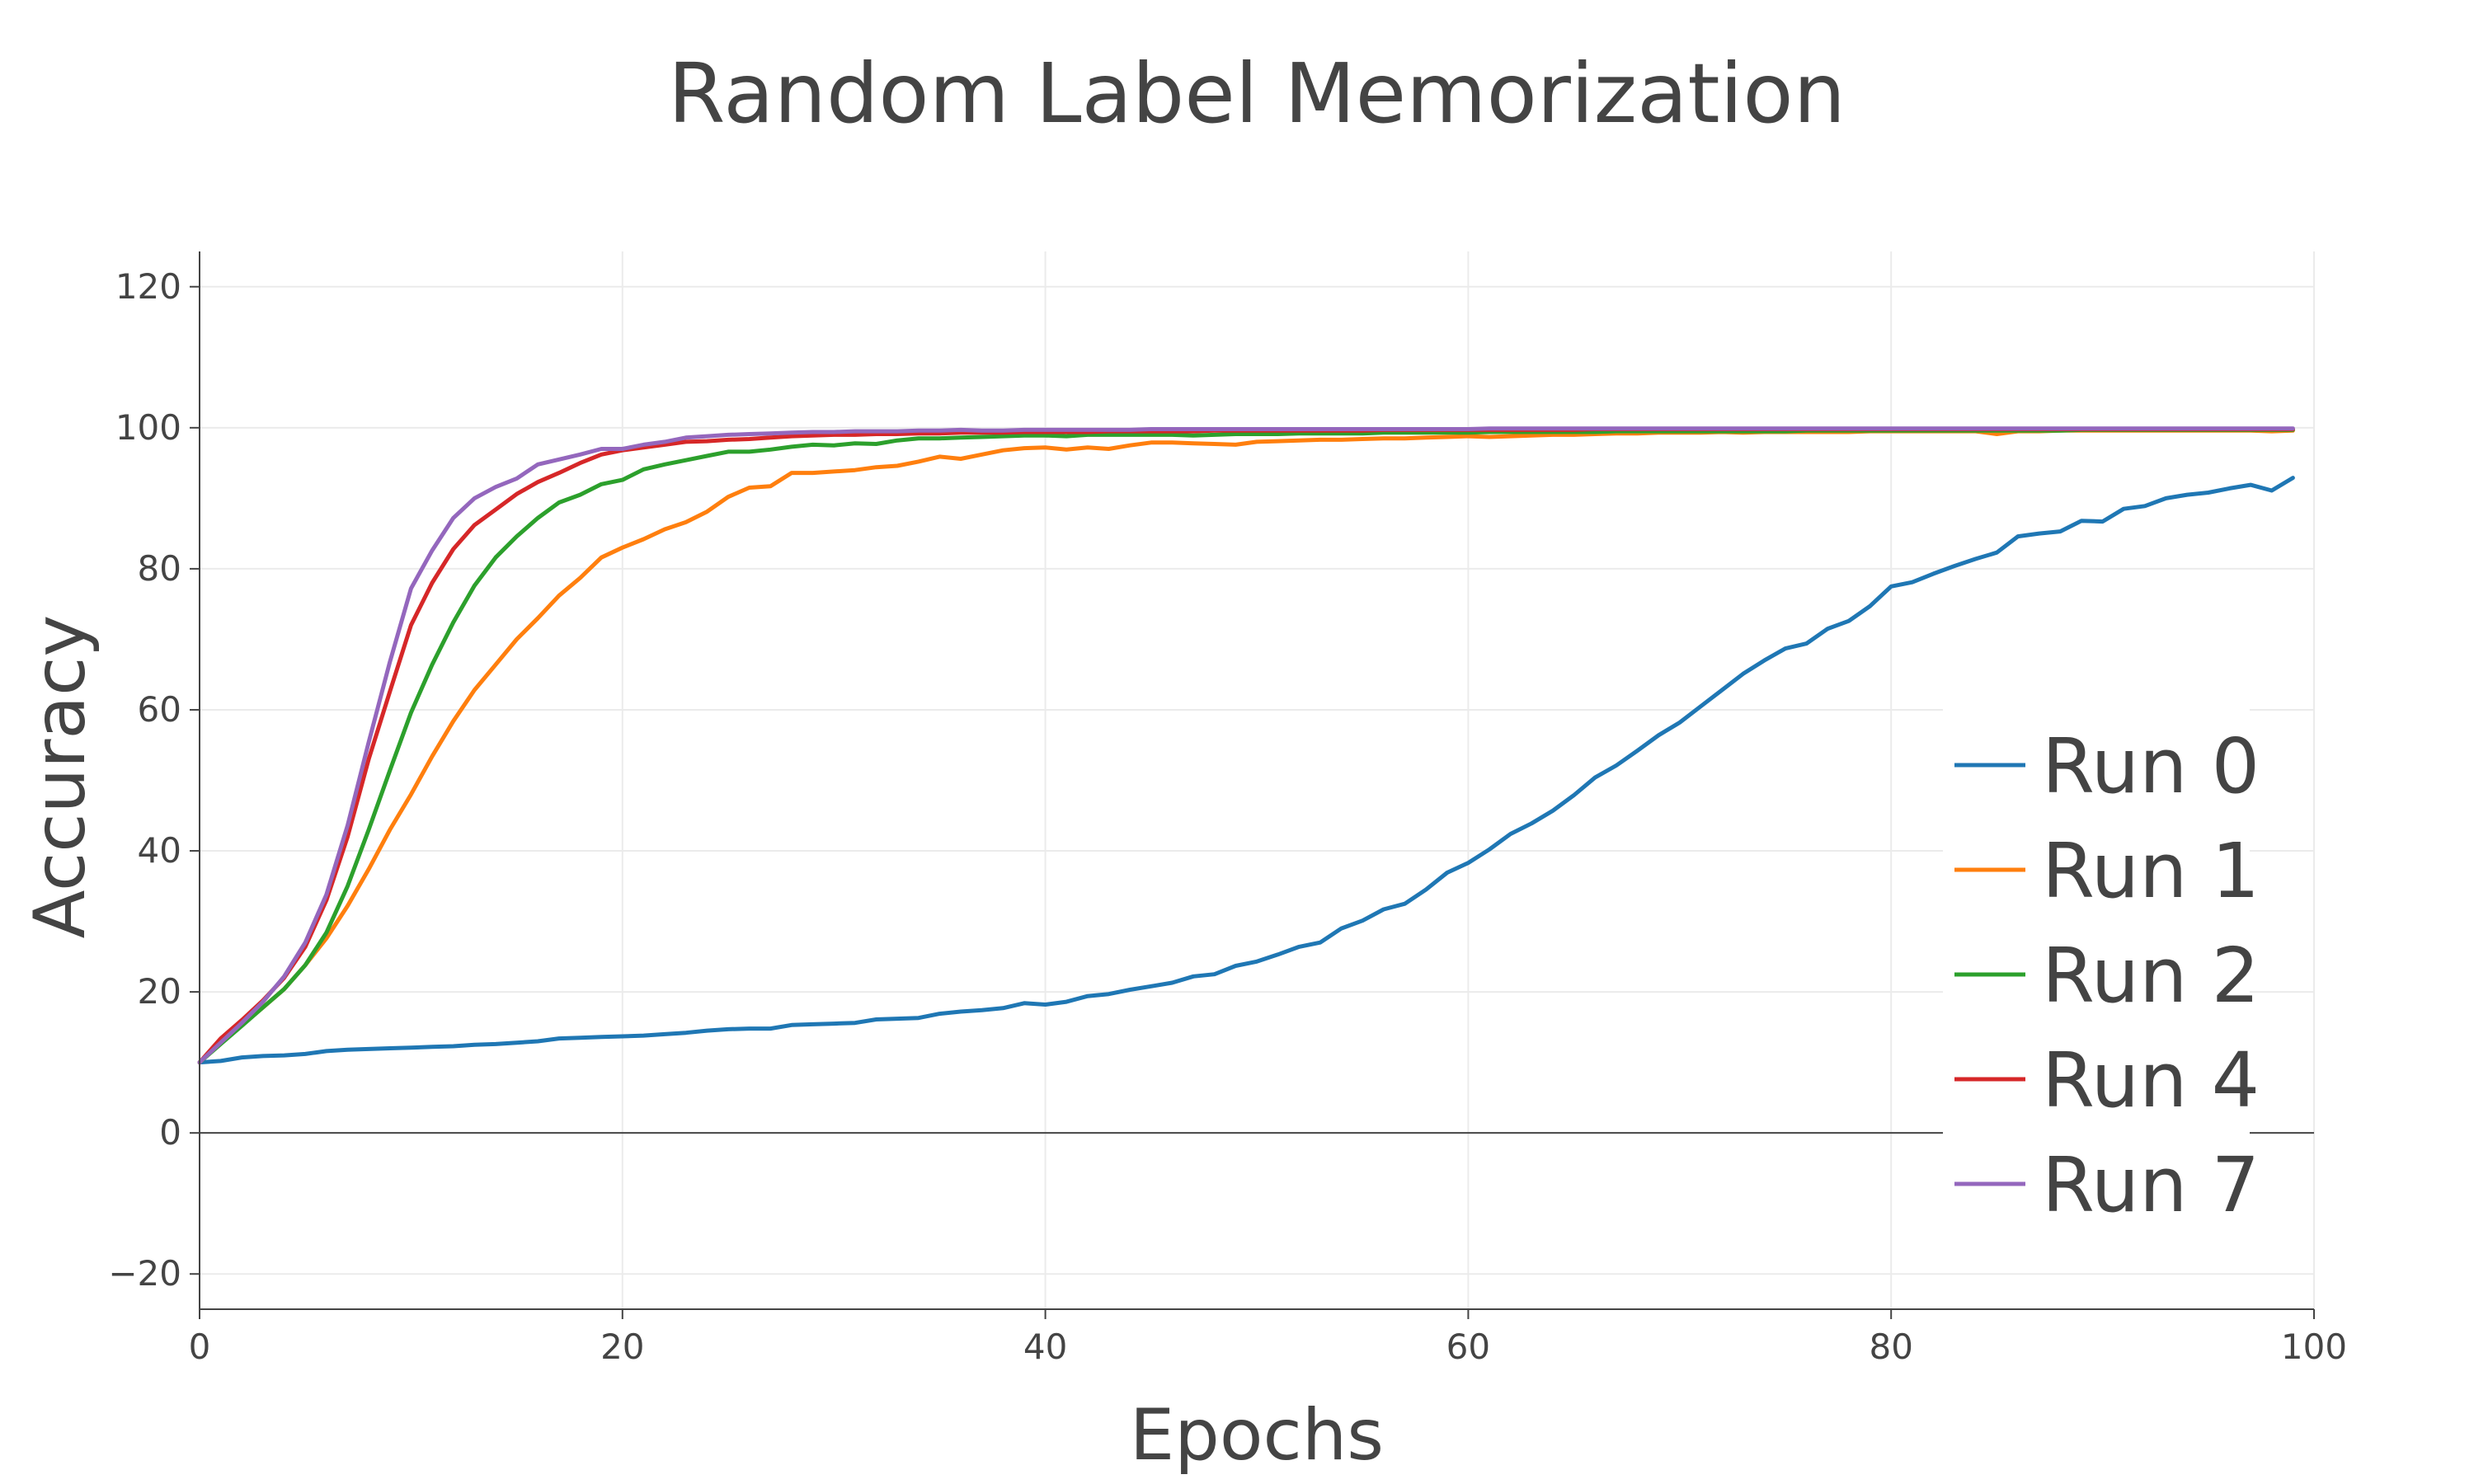 Image resolution: width=2474 pixels, height=1484 pixels. Describe the element at coordinates (1257, 1435) in the screenshot. I see `x-axis-title: Epochs` at that location.